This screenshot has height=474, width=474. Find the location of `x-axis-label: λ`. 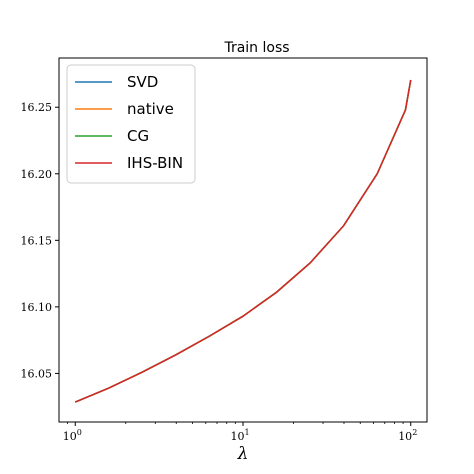

x-axis-label: λ is located at coordinates (243, 454).